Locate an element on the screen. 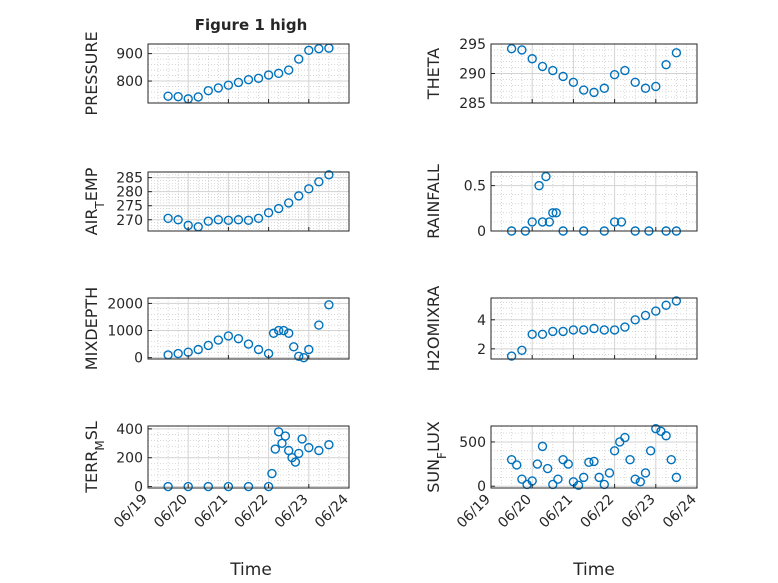 This screenshot has width=778, height=583. y-tick-label: 2000 is located at coordinates (125, 304).